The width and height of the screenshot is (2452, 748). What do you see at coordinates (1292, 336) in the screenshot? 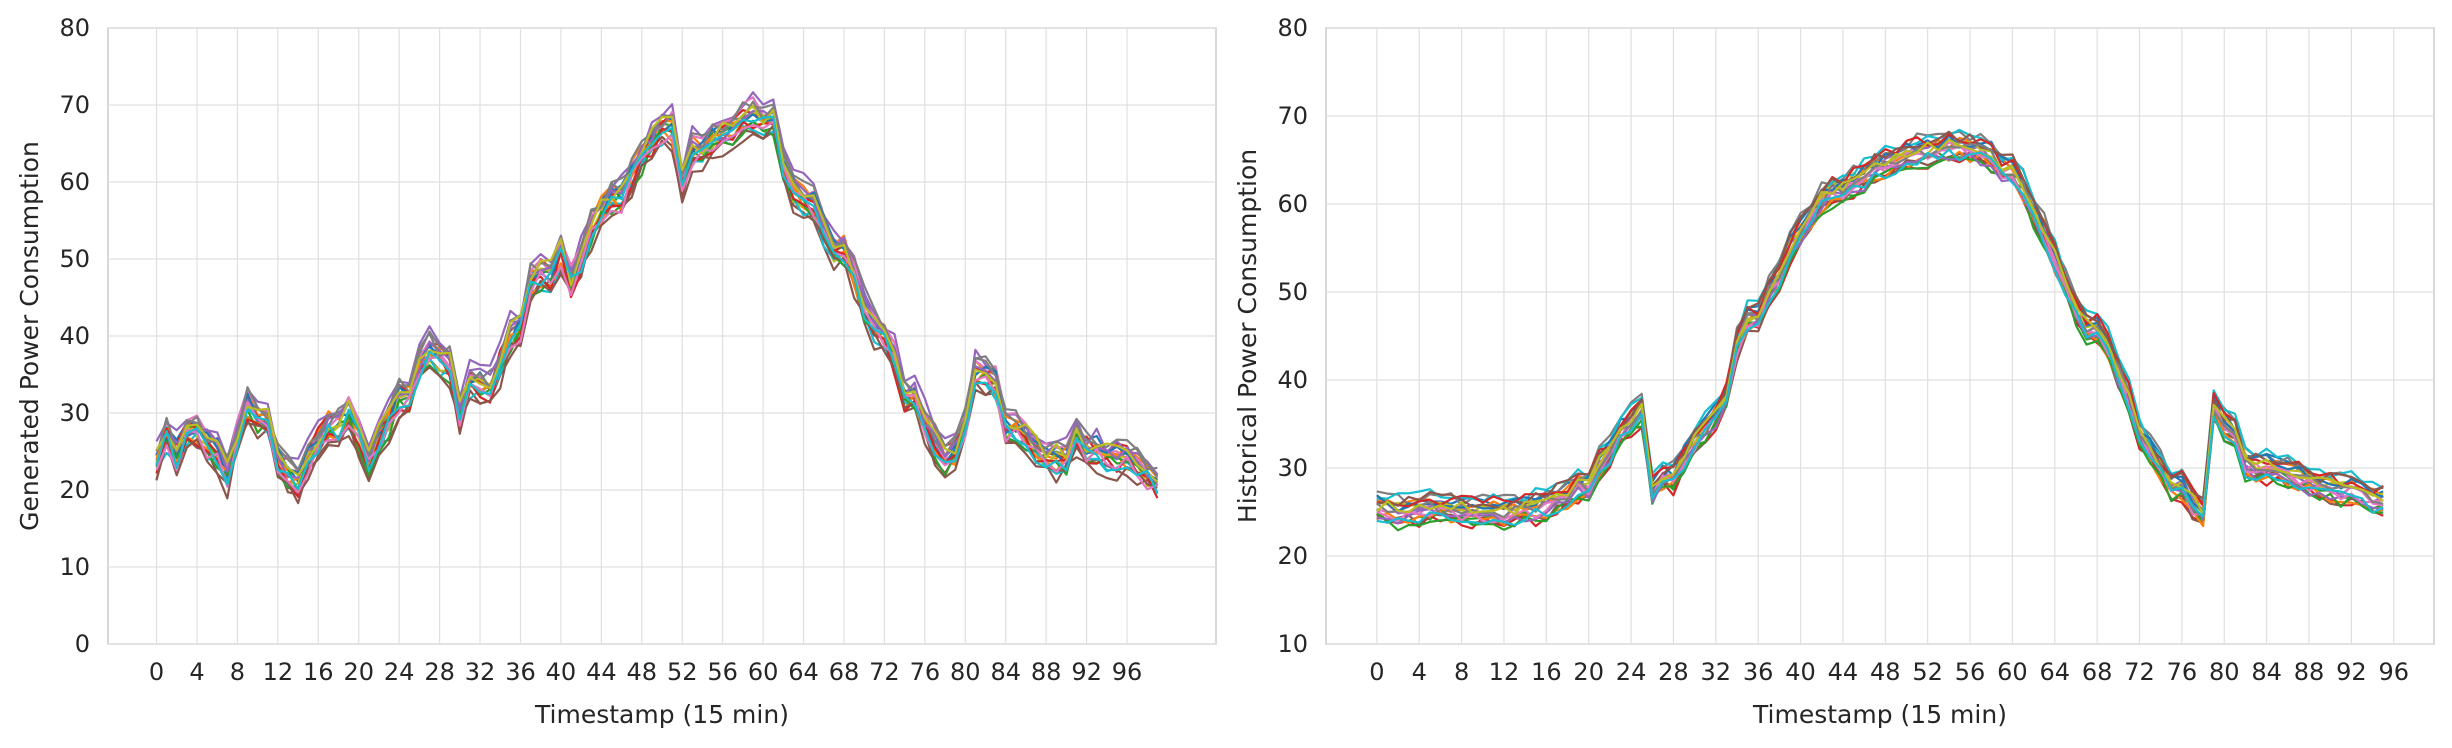
I see `y-tick-labels: 10 20 30 40 50 60 70 80` at bounding box center [1292, 336].